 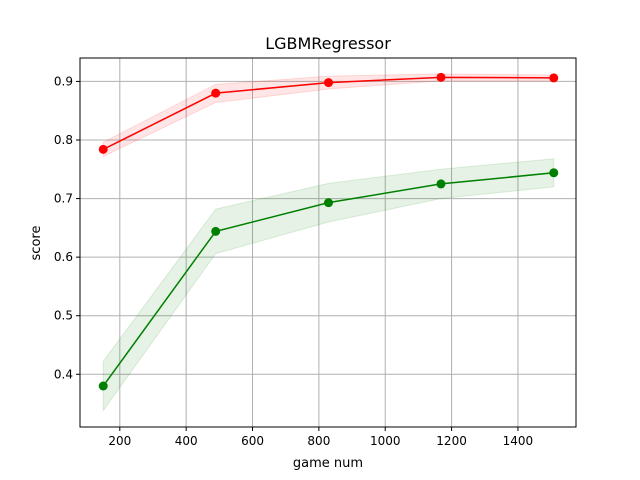 I want to click on y-tick-label: 0.7, so click(x=63, y=199).